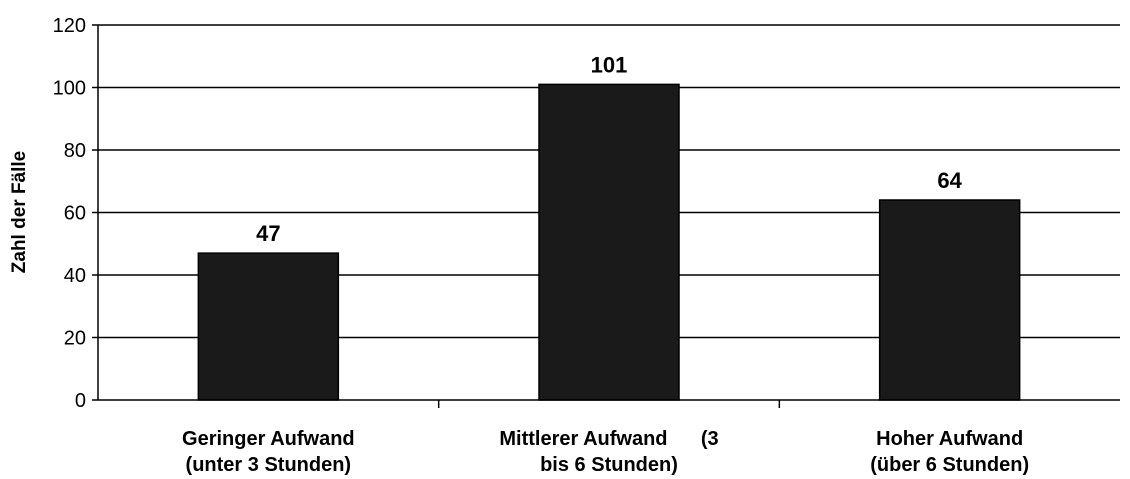 The width and height of the screenshot is (1130, 479). What do you see at coordinates (75, 339) in the screenshot?
I see `y-tick-label: 20` at bounding box center [75, 339].